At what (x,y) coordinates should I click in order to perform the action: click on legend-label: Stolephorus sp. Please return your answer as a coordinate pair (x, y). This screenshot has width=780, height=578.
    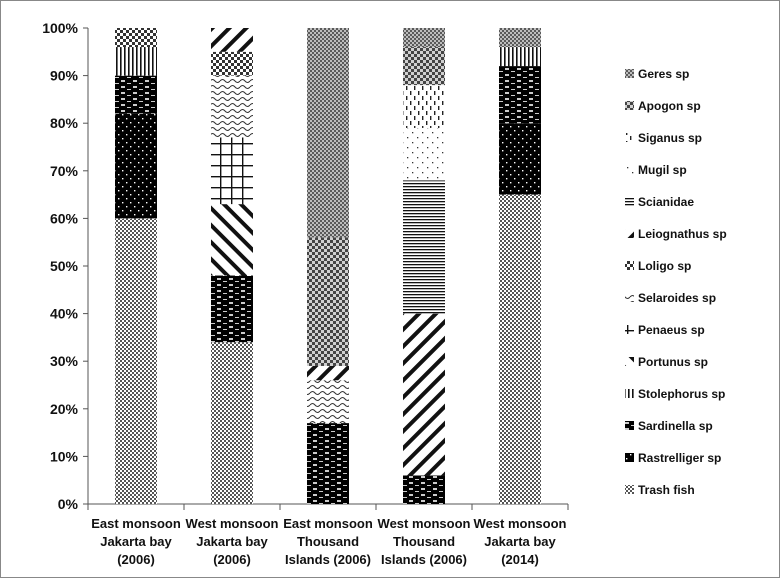
    Looking at the image, I should click on (681, 394).